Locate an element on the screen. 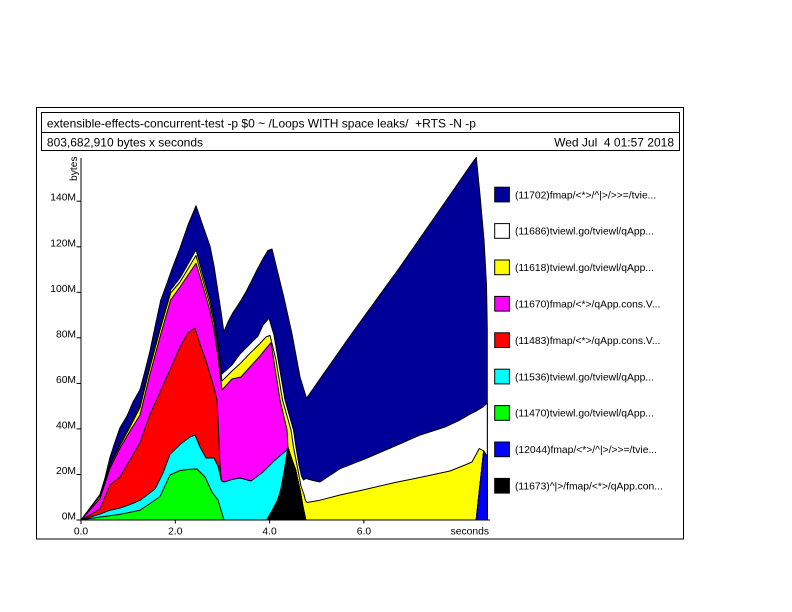 The width and height of the screenshot is (792, 612). svg-text: (11673)^|>/fmap/<*>/qApp.con.. is located at coordinates (589, 487).